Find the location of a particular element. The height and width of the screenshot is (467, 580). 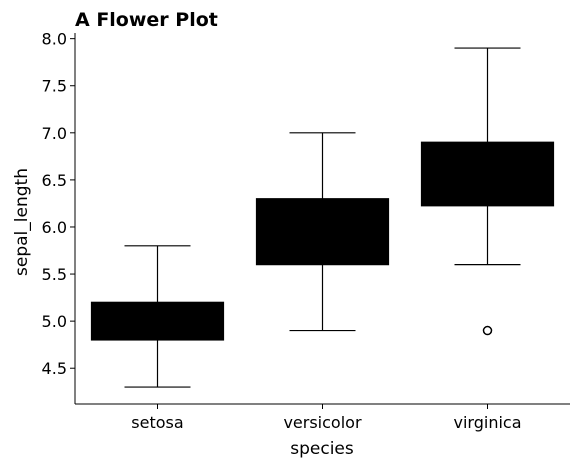

y-tick-label: 7.5 is located at coordinates (54, 86).